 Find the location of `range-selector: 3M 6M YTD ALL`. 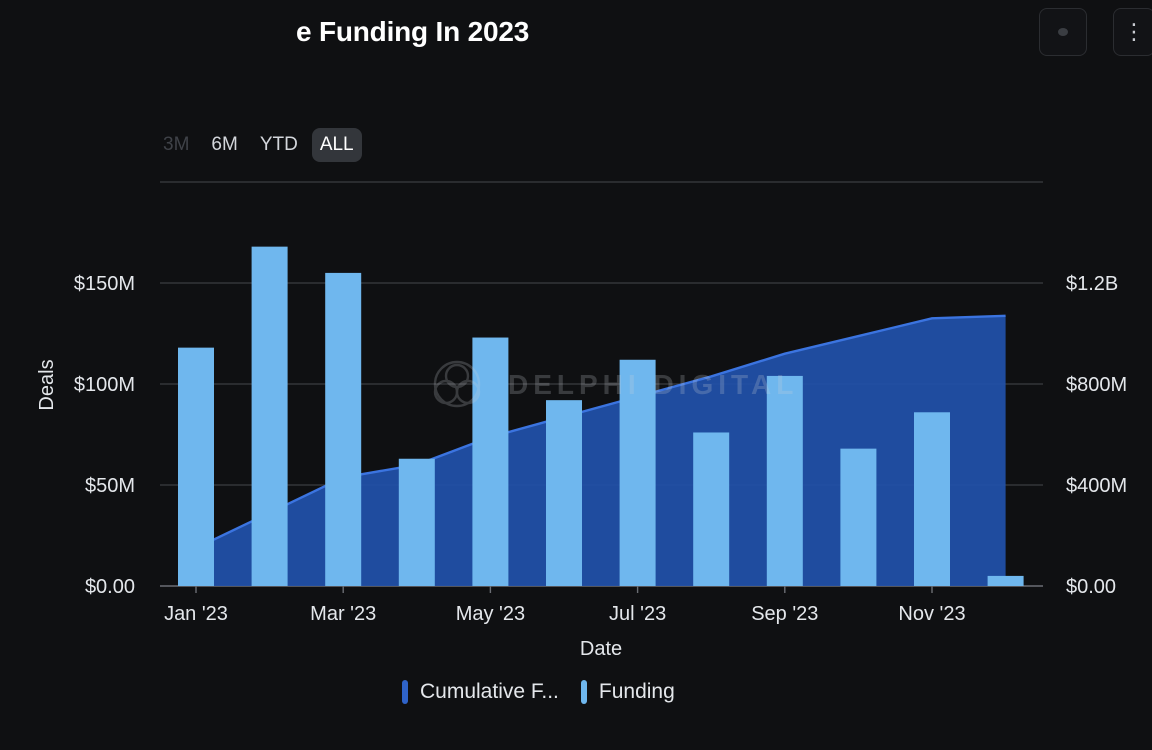

range-selector: 3M 6M YTD ALL is located at coordinates (261, 145).